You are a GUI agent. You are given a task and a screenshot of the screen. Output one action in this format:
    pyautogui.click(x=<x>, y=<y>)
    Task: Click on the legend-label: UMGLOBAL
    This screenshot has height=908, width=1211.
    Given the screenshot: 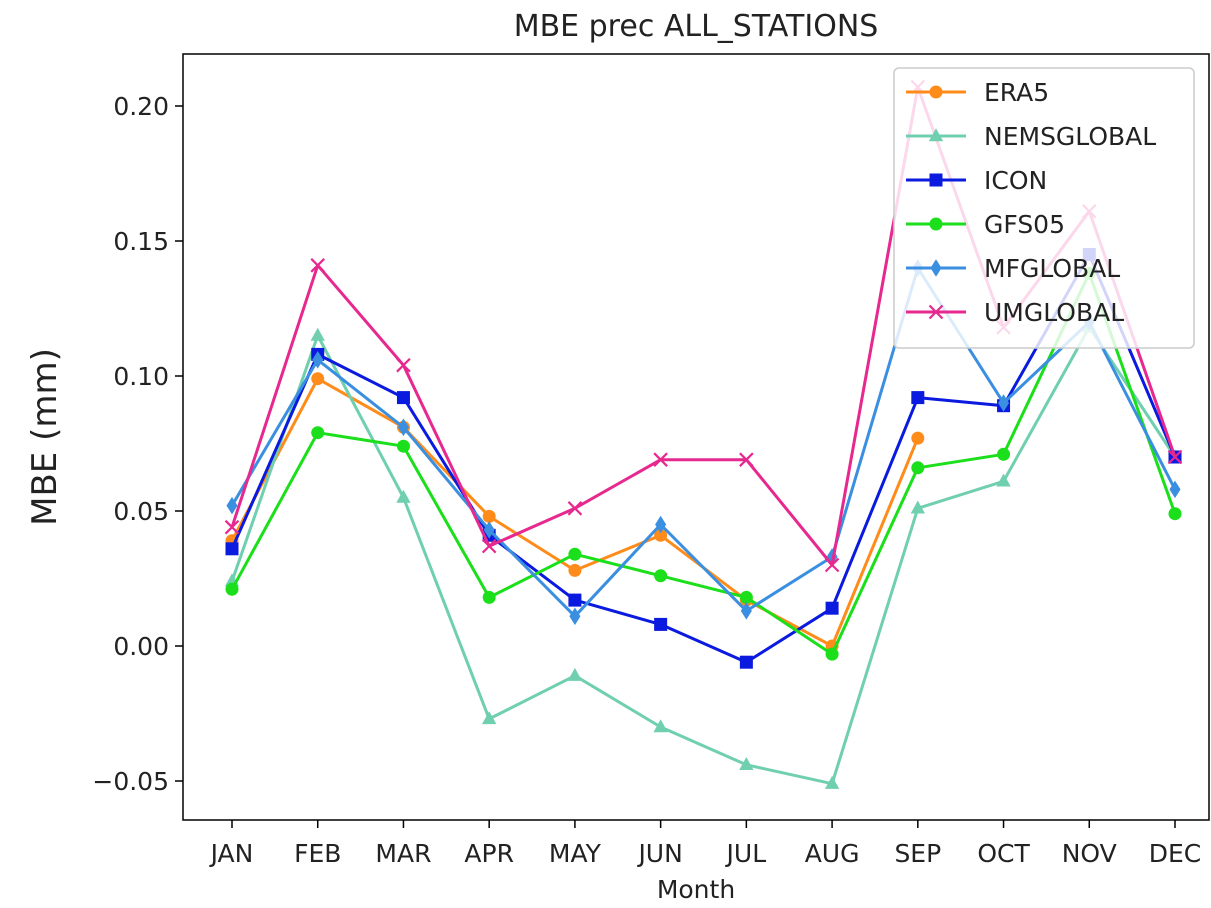 What is the action you would take?
    pyautogui.click(x=1054, y=312)
    